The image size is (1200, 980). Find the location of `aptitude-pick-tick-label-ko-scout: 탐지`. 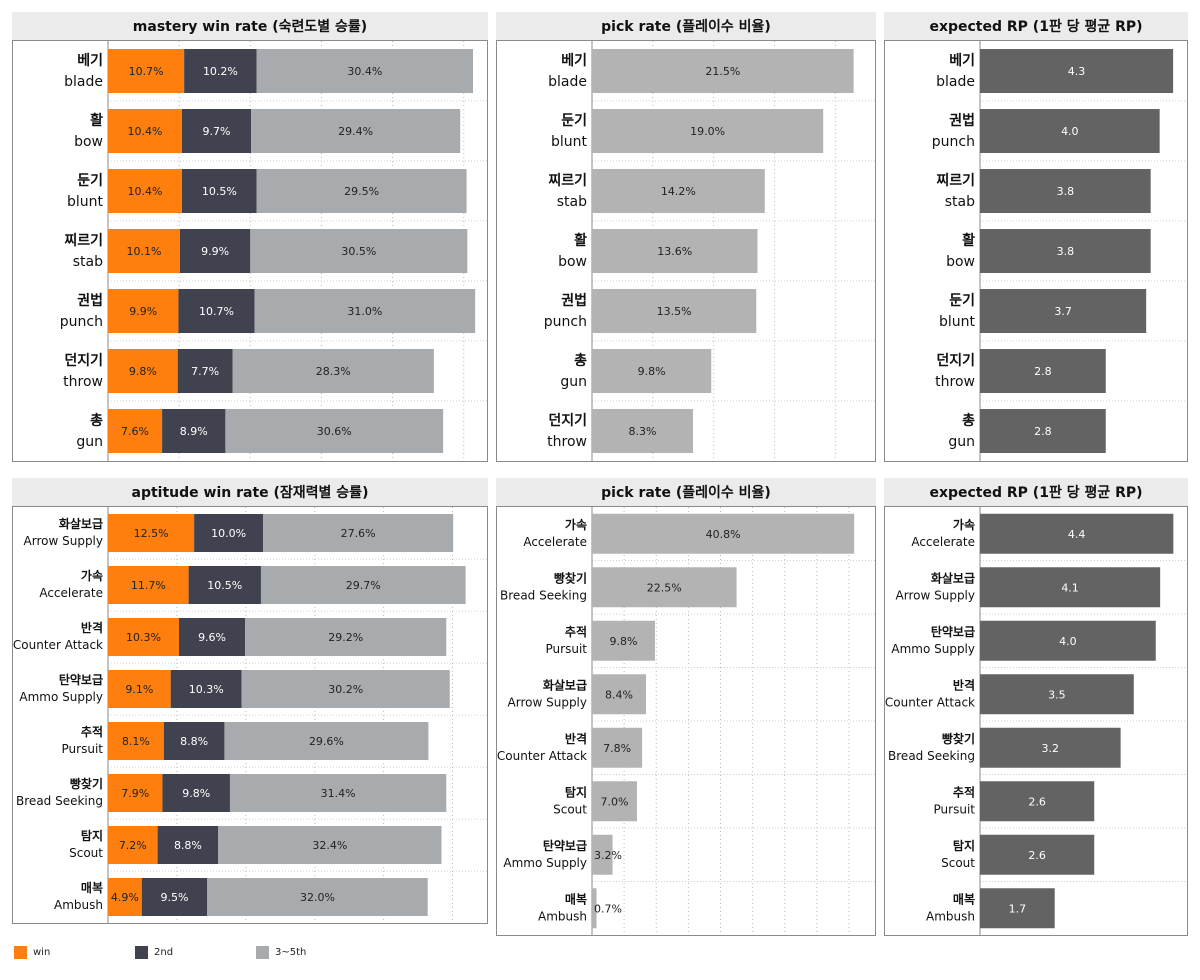

aptitude-pick-tick-label-ko-scout: 탐지 is located at coordinates (576, 791).